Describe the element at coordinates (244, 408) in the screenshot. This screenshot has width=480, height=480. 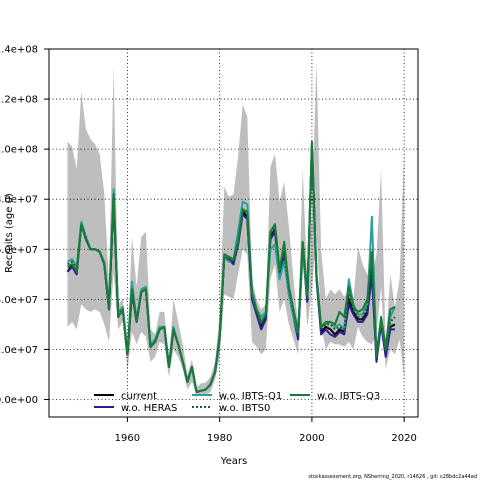
I see `legend-label: w.o. IBTS0` at that location.